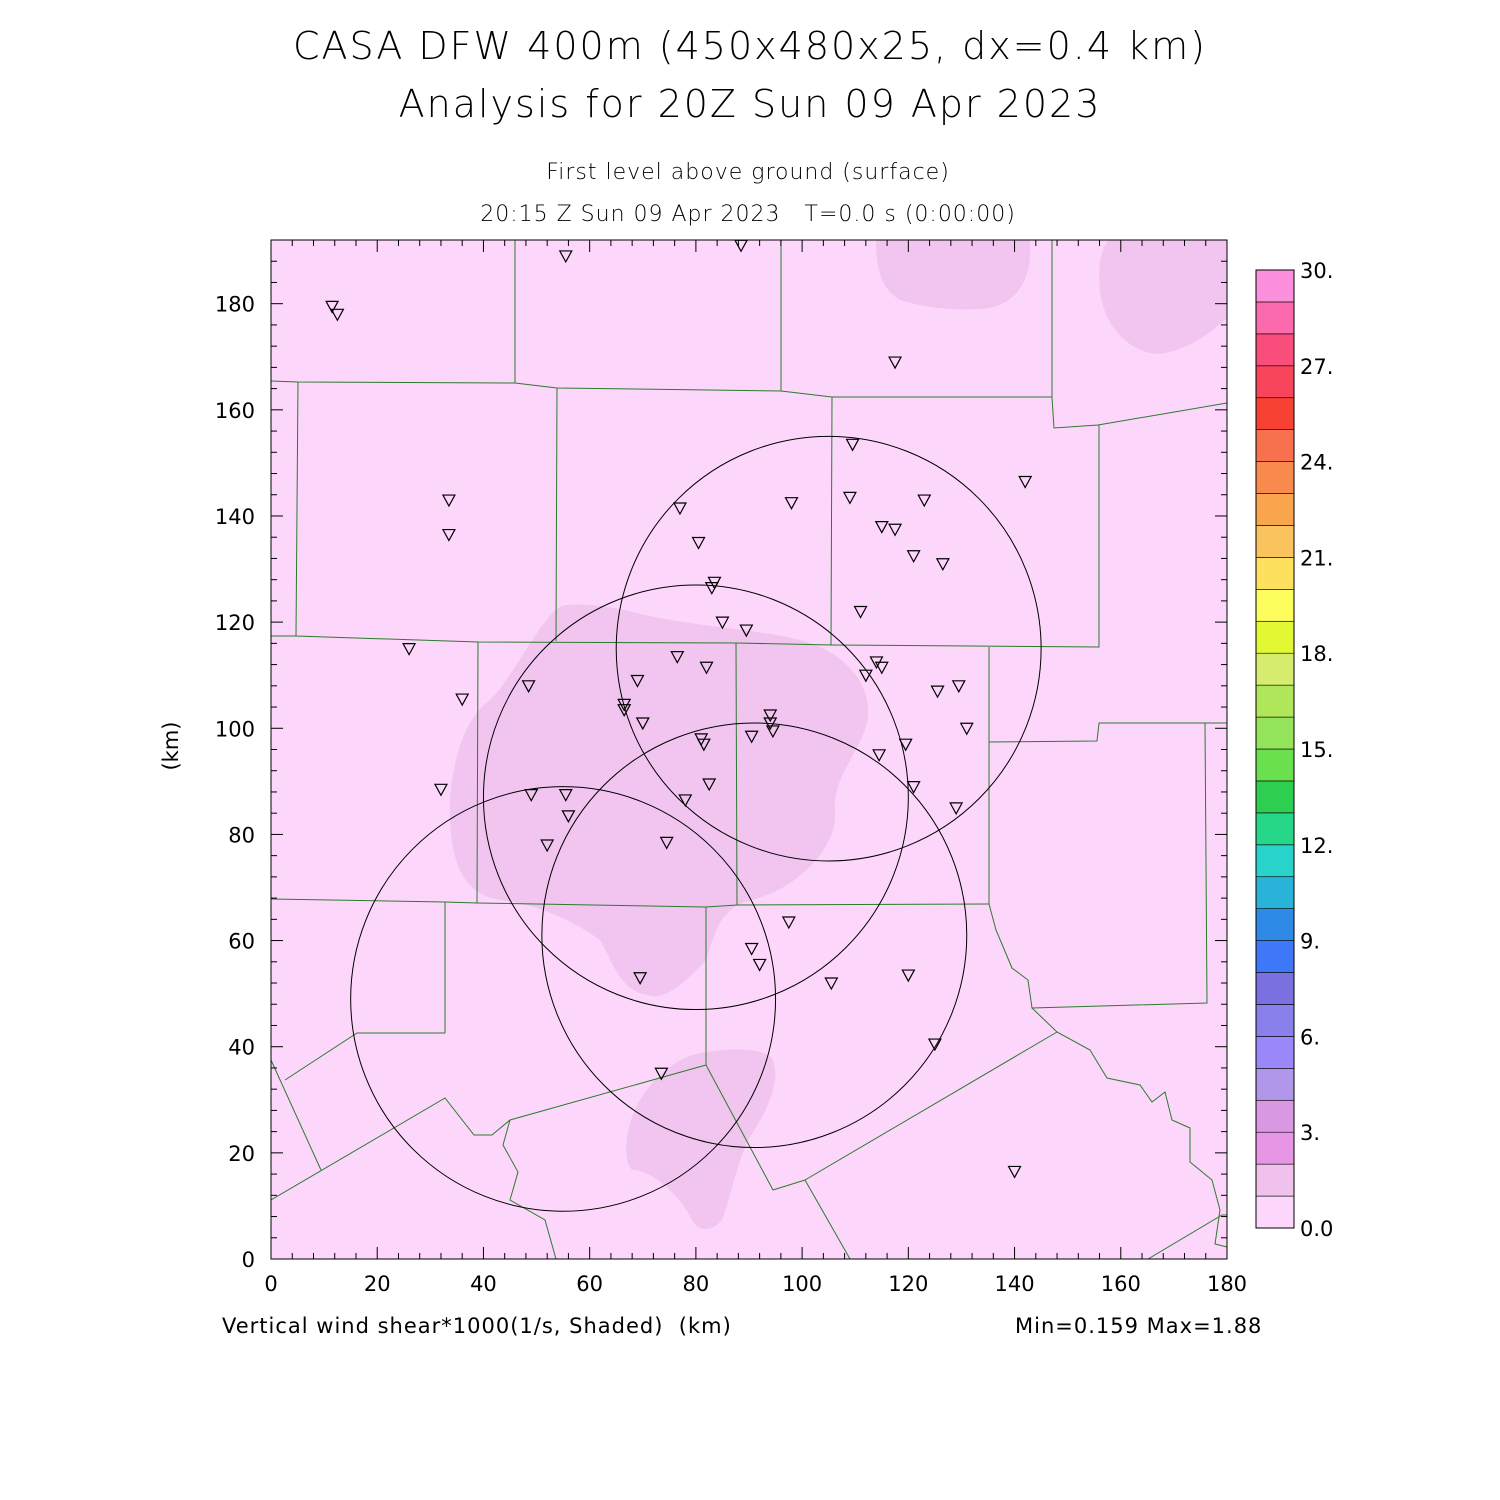  What do you see at coordinates (1316, 1229) in the screenshot?
I see `colorbar-label: 0.0` at bounding box center [1316, 1229].